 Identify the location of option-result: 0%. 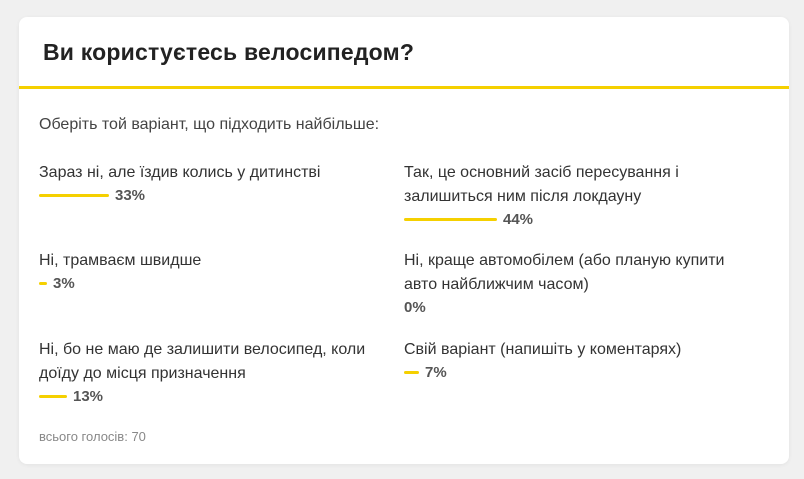
(569, 307).